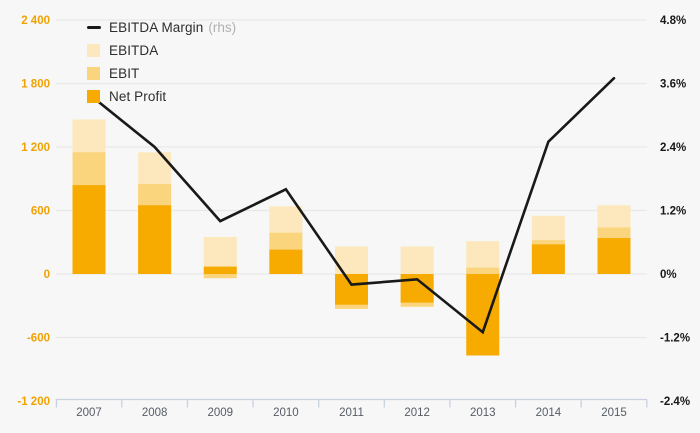 This screenshot has width=700, height=433. Describe the element at coordinates (673, 21) in the screenshot. I see `right-axis-tick-label: 4.8%` at that location.